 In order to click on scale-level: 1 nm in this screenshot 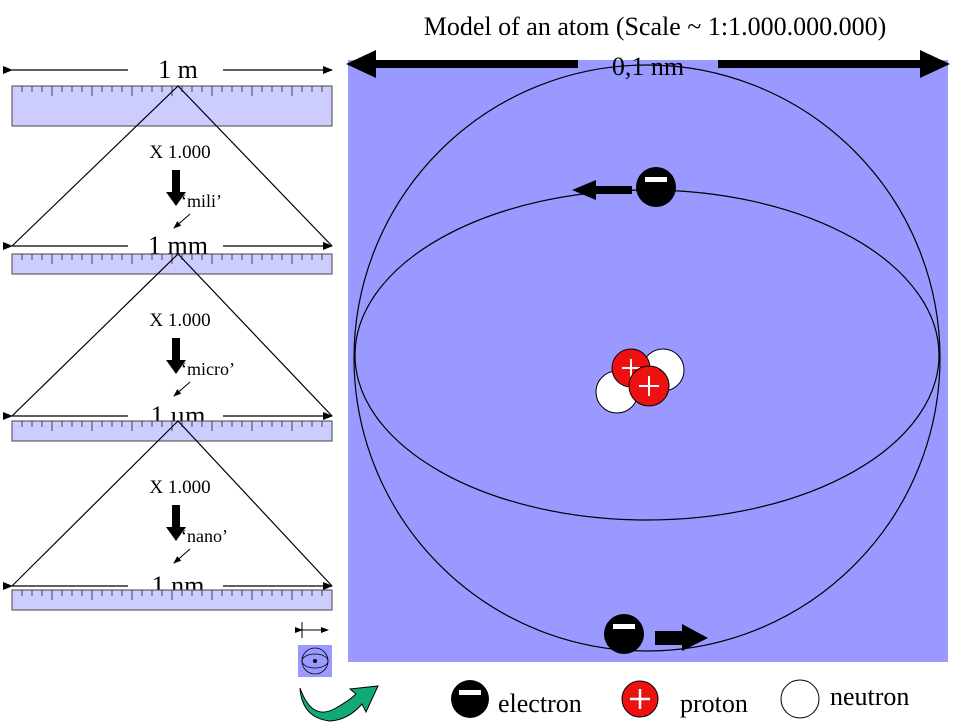, I will do `click(168, 591)`.